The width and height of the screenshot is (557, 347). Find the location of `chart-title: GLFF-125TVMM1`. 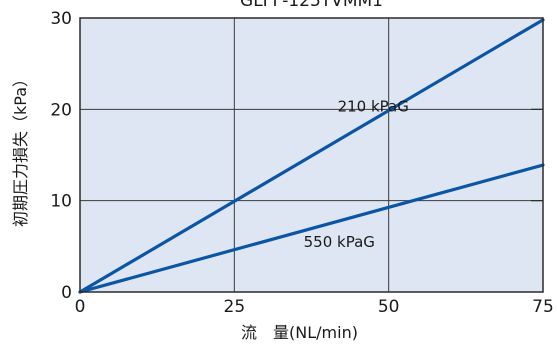

chart-title: GLFF-125TVMM1 is located at coordinates (311, 5).